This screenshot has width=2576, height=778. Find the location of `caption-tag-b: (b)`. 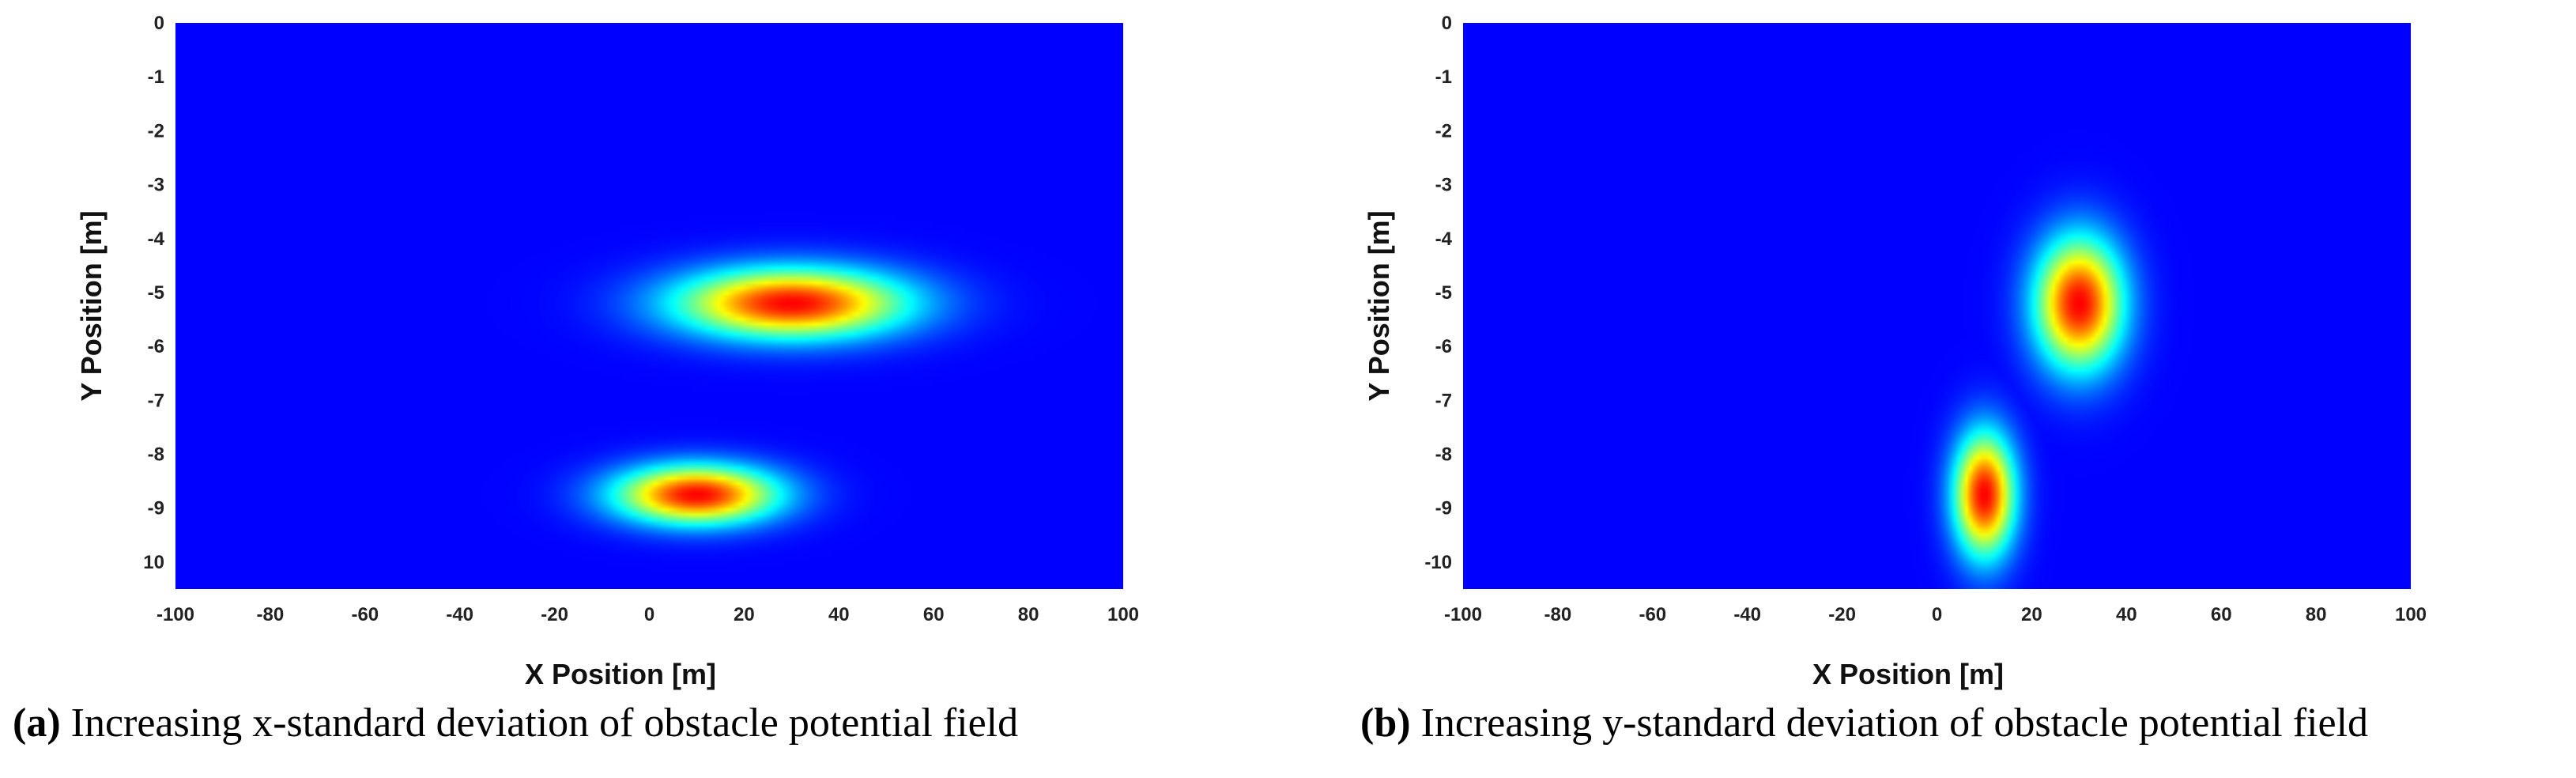

caption-tag-b: (b) is located at coordinates (1385, 723).